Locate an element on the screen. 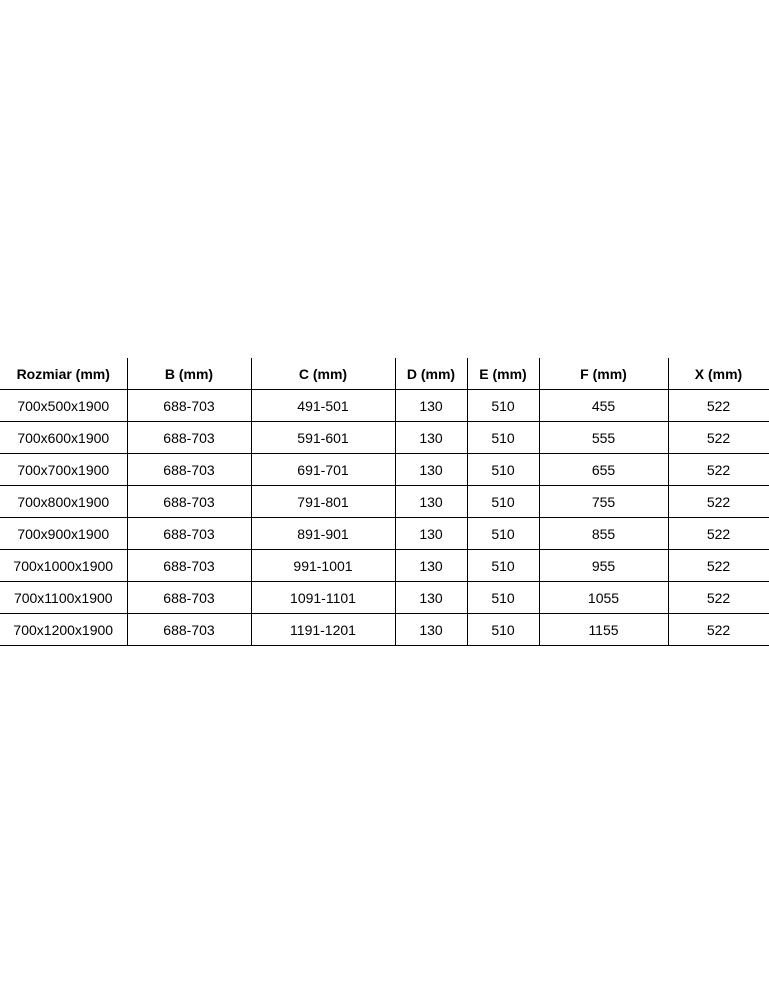 The image size is (769, 1006). column-header: Rozmiar (mm) is located at coordinates (63, 374).